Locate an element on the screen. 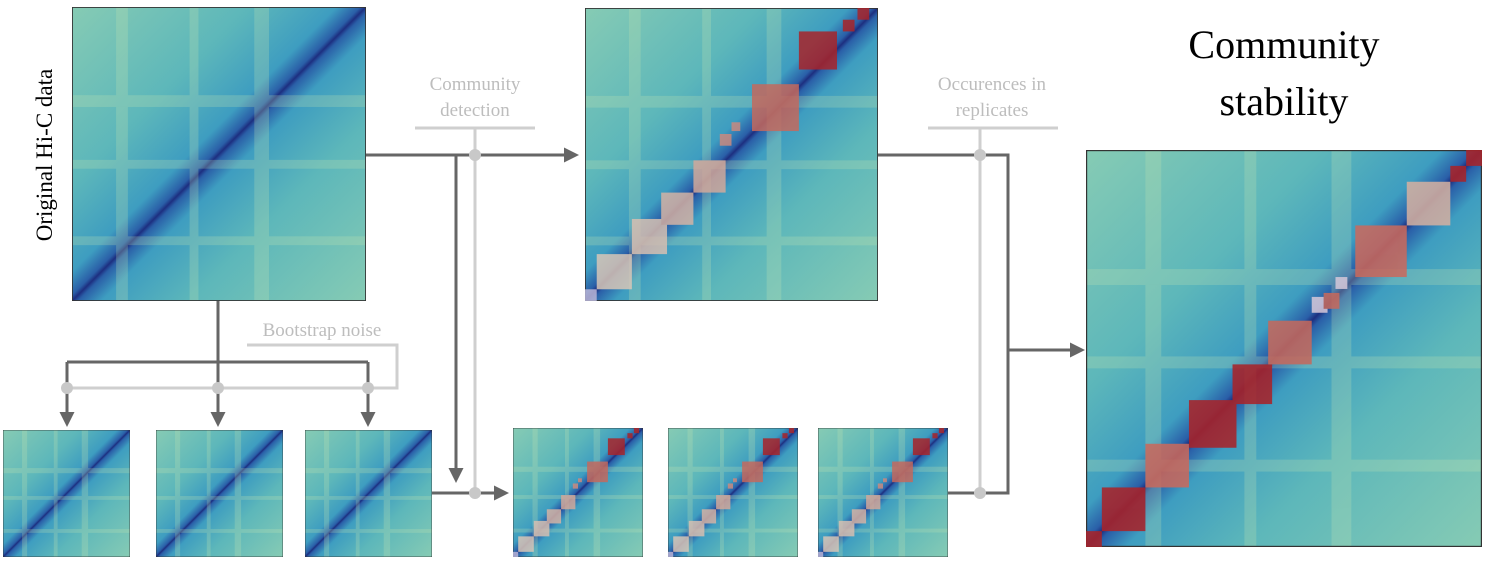 This screenshot has width=1494, height=561. occurrence-label: replicates is located at coordinates (992, 110).